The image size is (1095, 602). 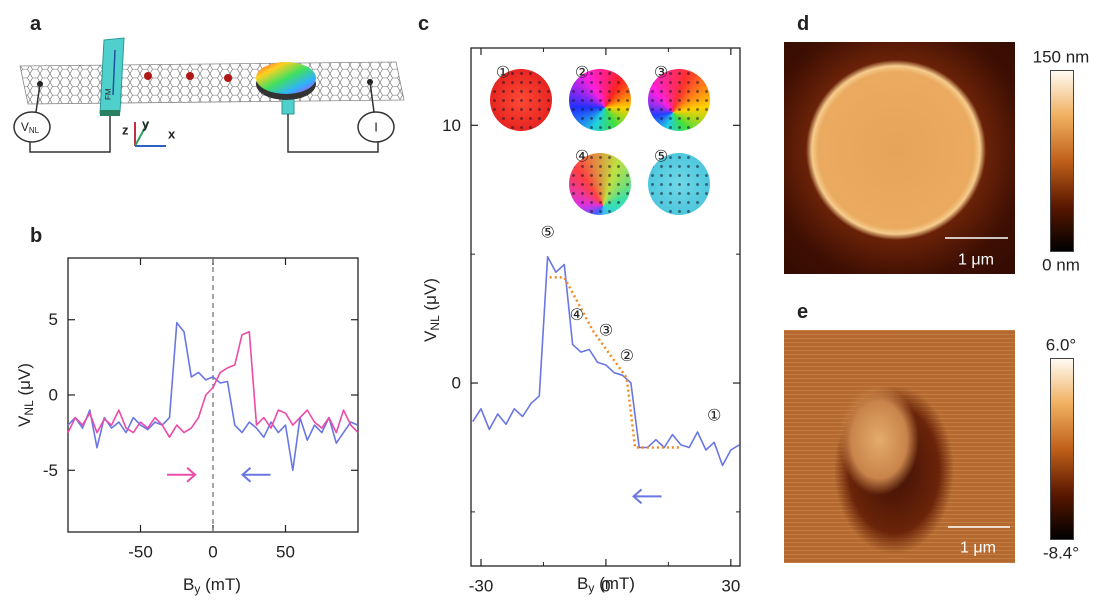 I want to click on inset-label: ④, so click(x=582, y=156).